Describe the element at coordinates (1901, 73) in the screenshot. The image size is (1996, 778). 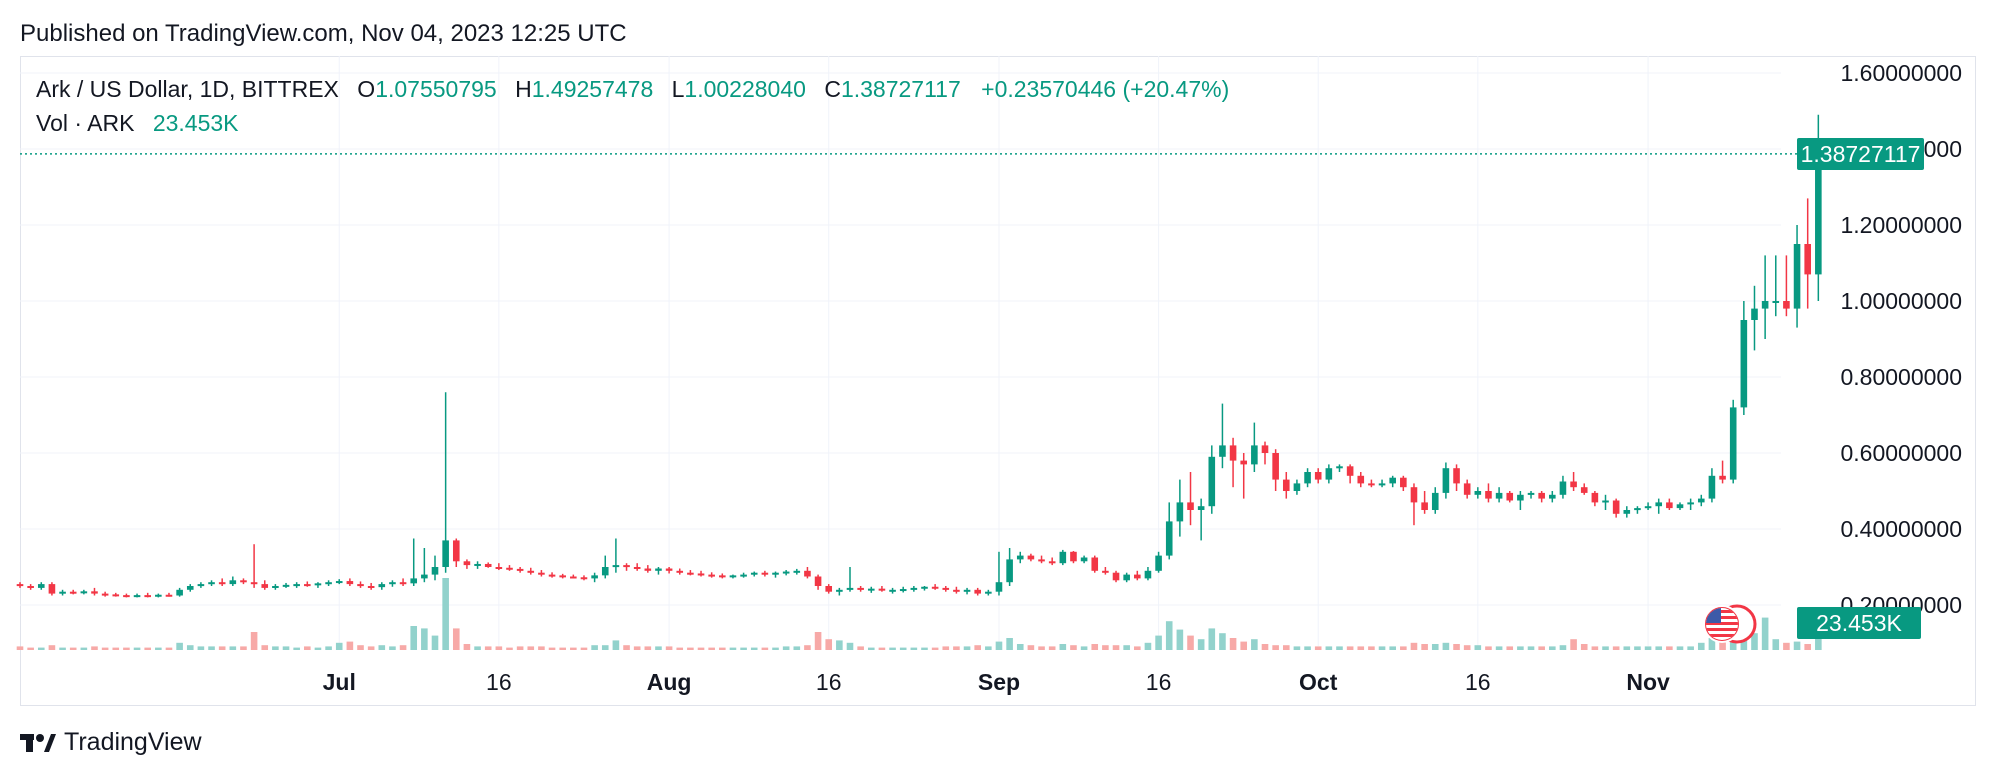
I see `y-tick-label: 1.60000000` at that location.